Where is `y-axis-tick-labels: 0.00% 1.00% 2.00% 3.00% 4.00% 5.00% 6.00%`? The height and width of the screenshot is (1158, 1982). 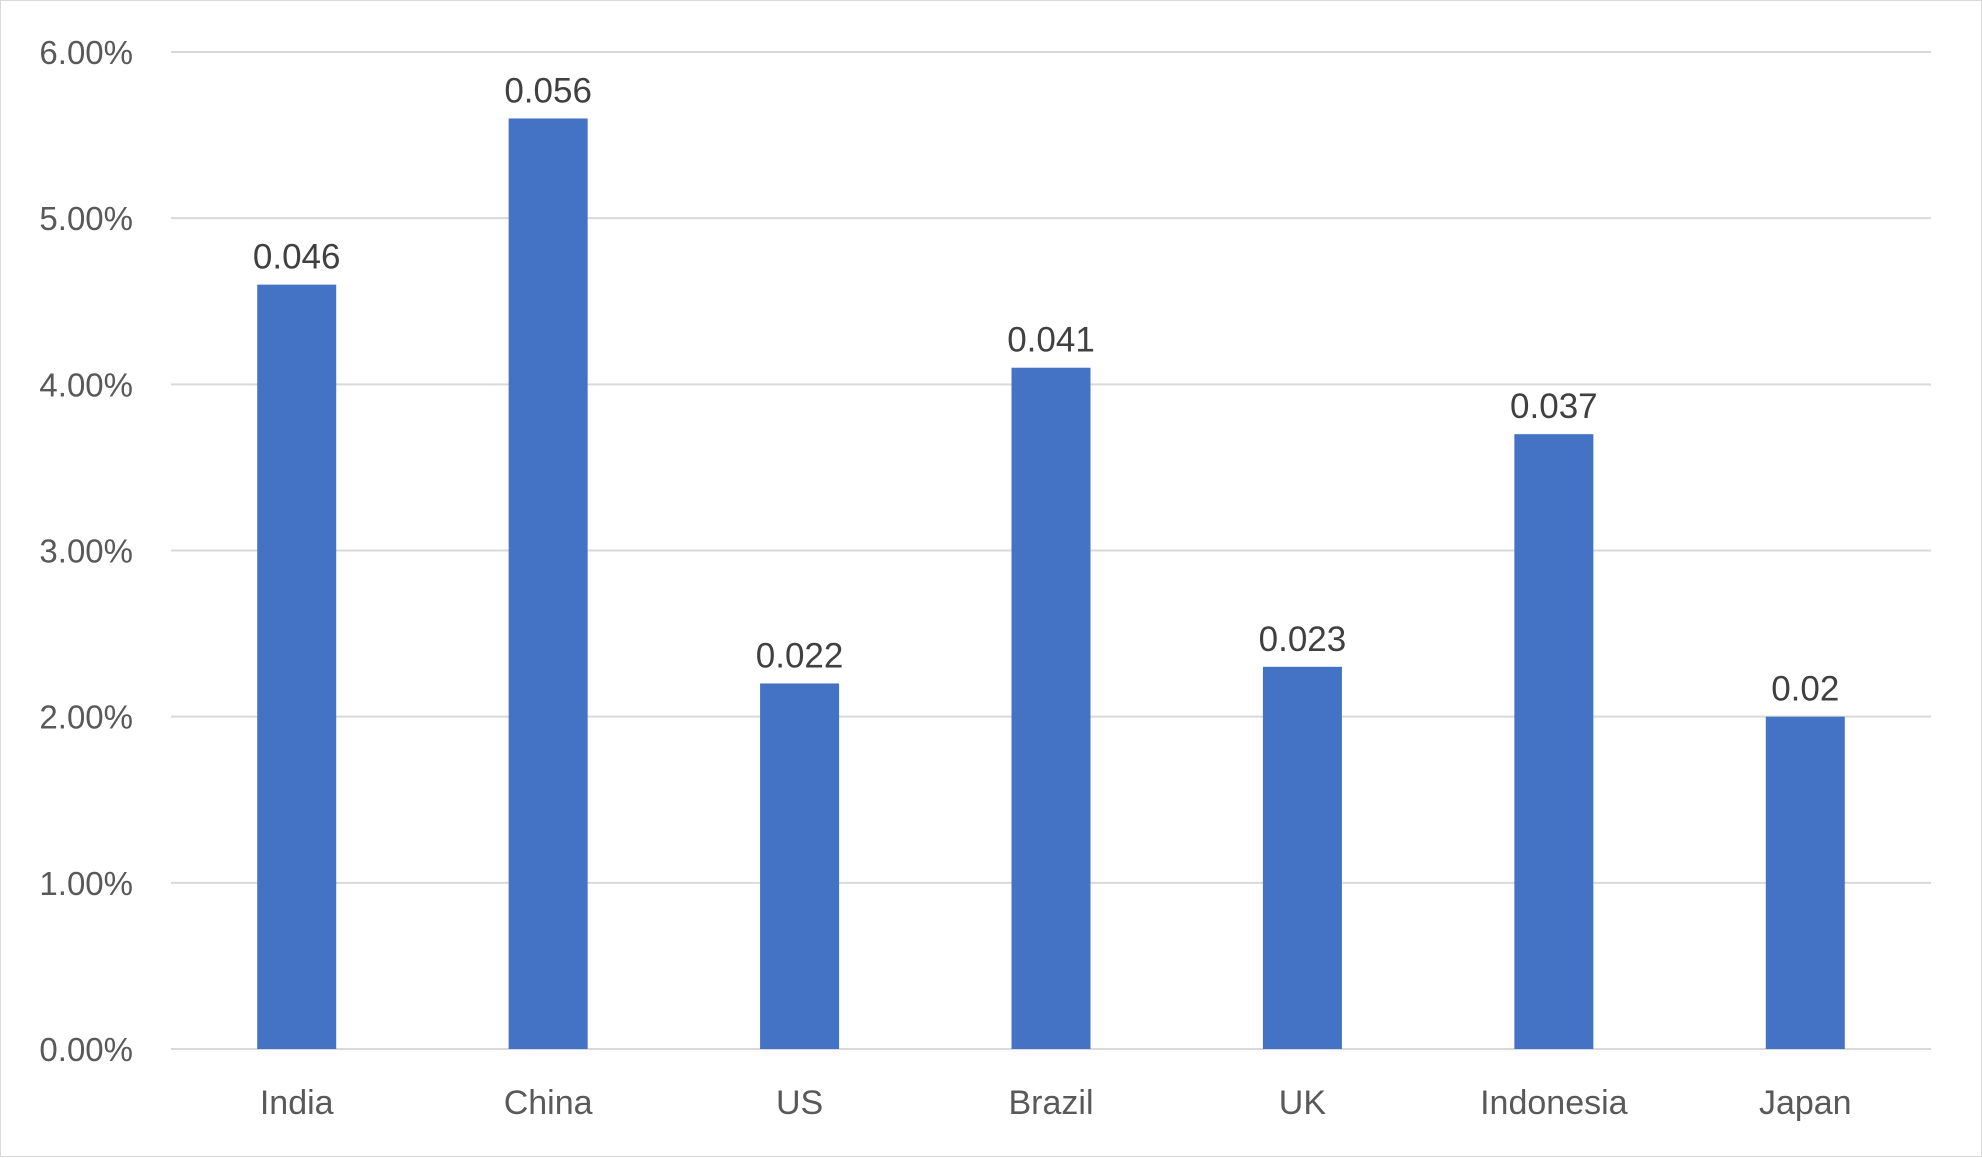 y-axis-tick-labels: 0.00% 1.00% 2.00% 3.00% 4.00% 5.00% 6.00% is located at coordinates (86, 551).